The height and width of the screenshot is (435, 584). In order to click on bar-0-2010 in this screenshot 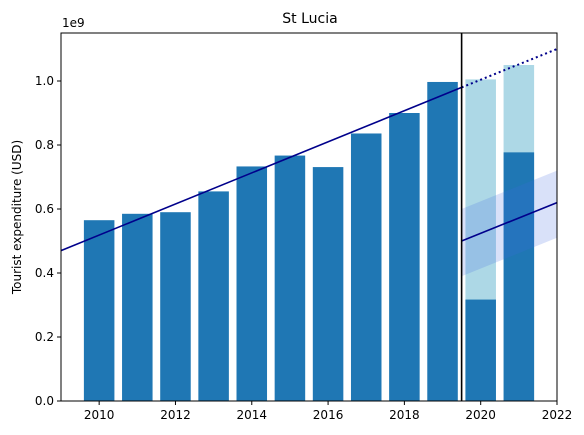, I will do `click(99, 310)`.